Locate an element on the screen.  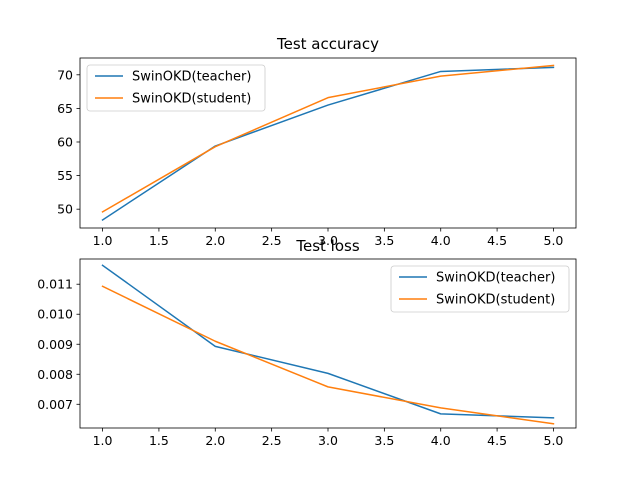
y-tick-label: 55 is located at coordinates (65, 175).